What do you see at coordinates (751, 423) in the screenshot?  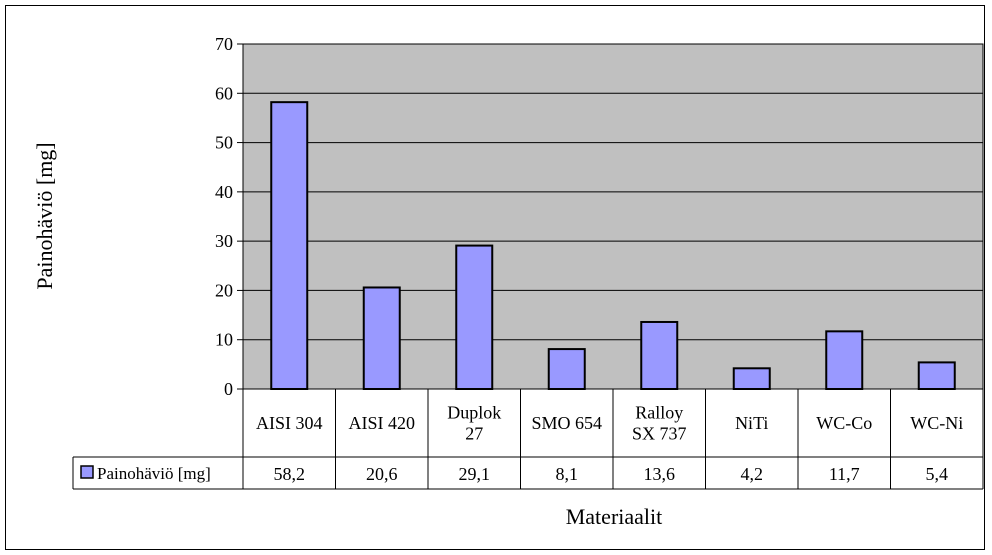 I see `category-label: NiTi` at bounding box center [751, 423].